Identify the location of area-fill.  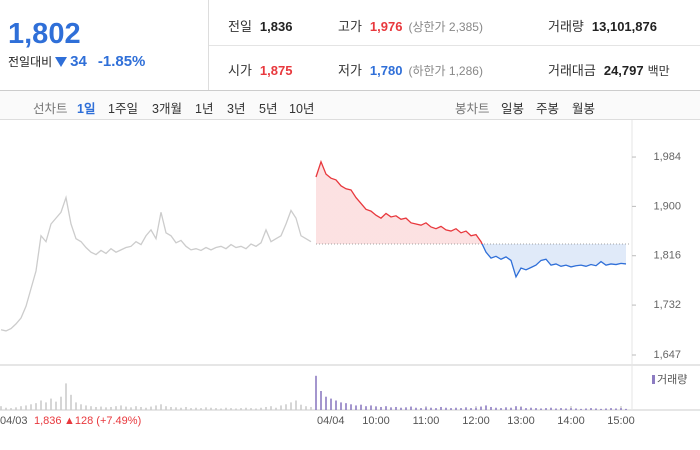
(471, 219).